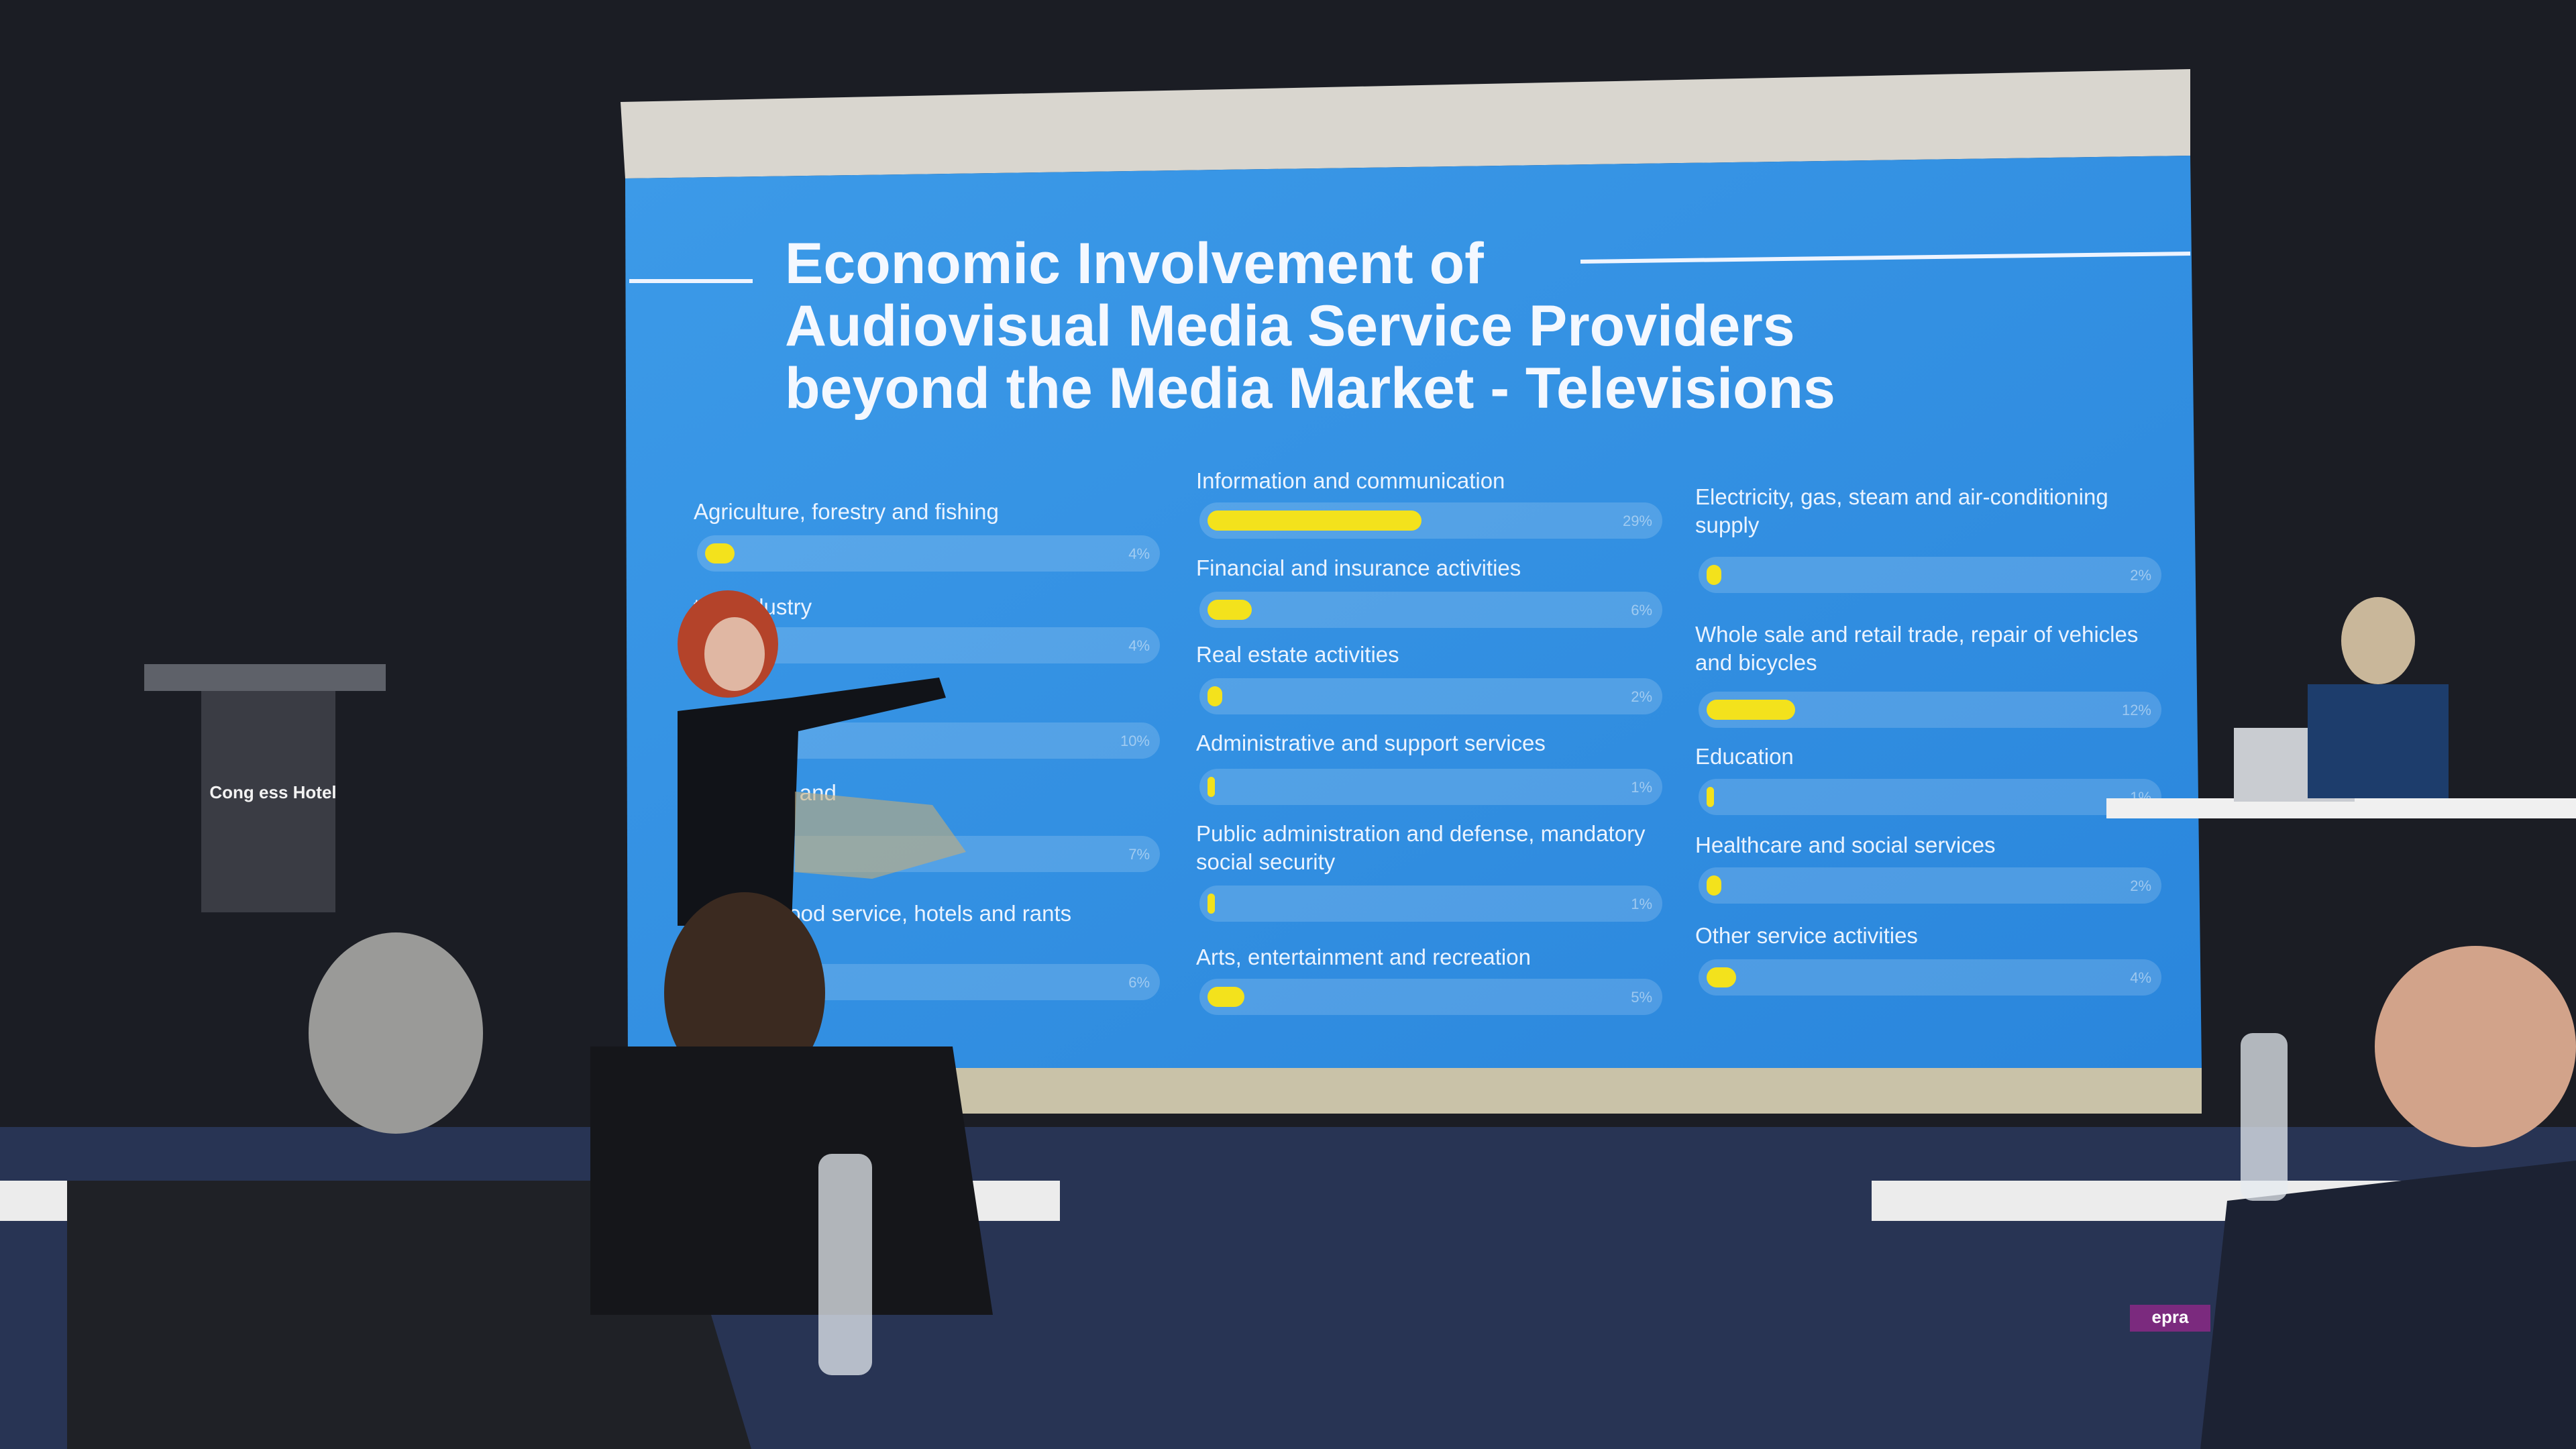 The image size is (2576, 1449). I want to click on value-label: 10%, so click(1135, 741).